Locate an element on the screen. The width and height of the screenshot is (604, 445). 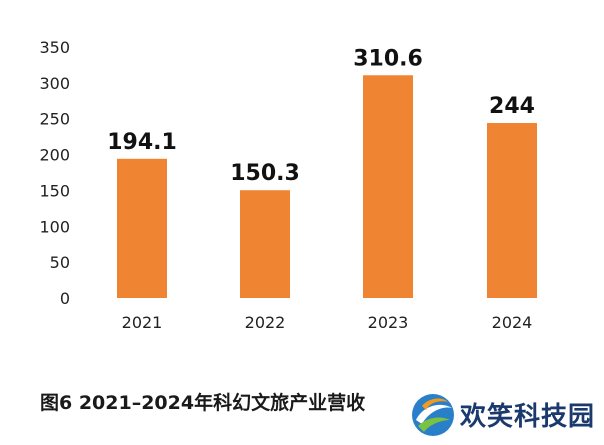
watermark: 欢笑科技园 is located at coordinates (502, 414).